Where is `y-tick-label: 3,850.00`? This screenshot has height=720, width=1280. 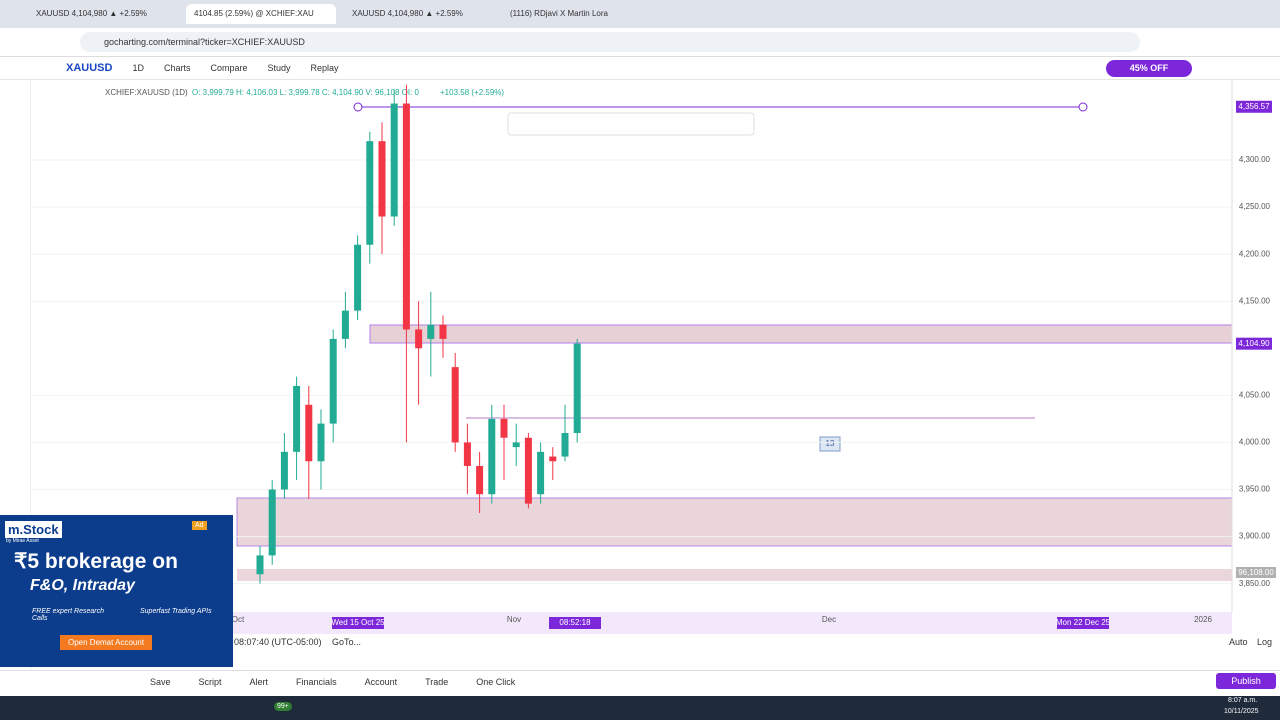 y-tick-label: 3,850.00 is located at coordinates (1255, 583).